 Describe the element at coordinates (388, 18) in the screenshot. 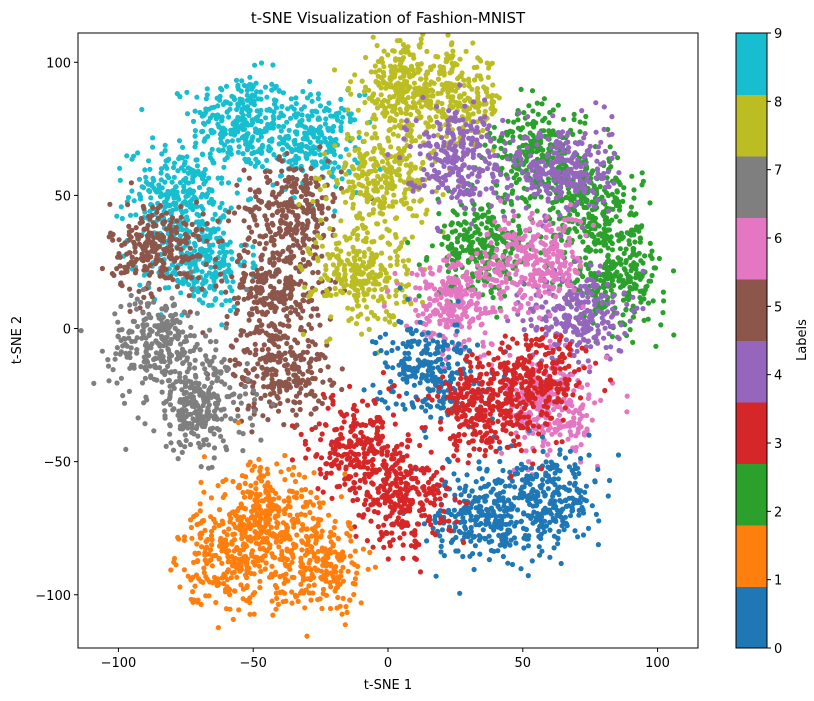

I see `chart-title: t-SNE Visualization of Fashion-MNIST` at that location.